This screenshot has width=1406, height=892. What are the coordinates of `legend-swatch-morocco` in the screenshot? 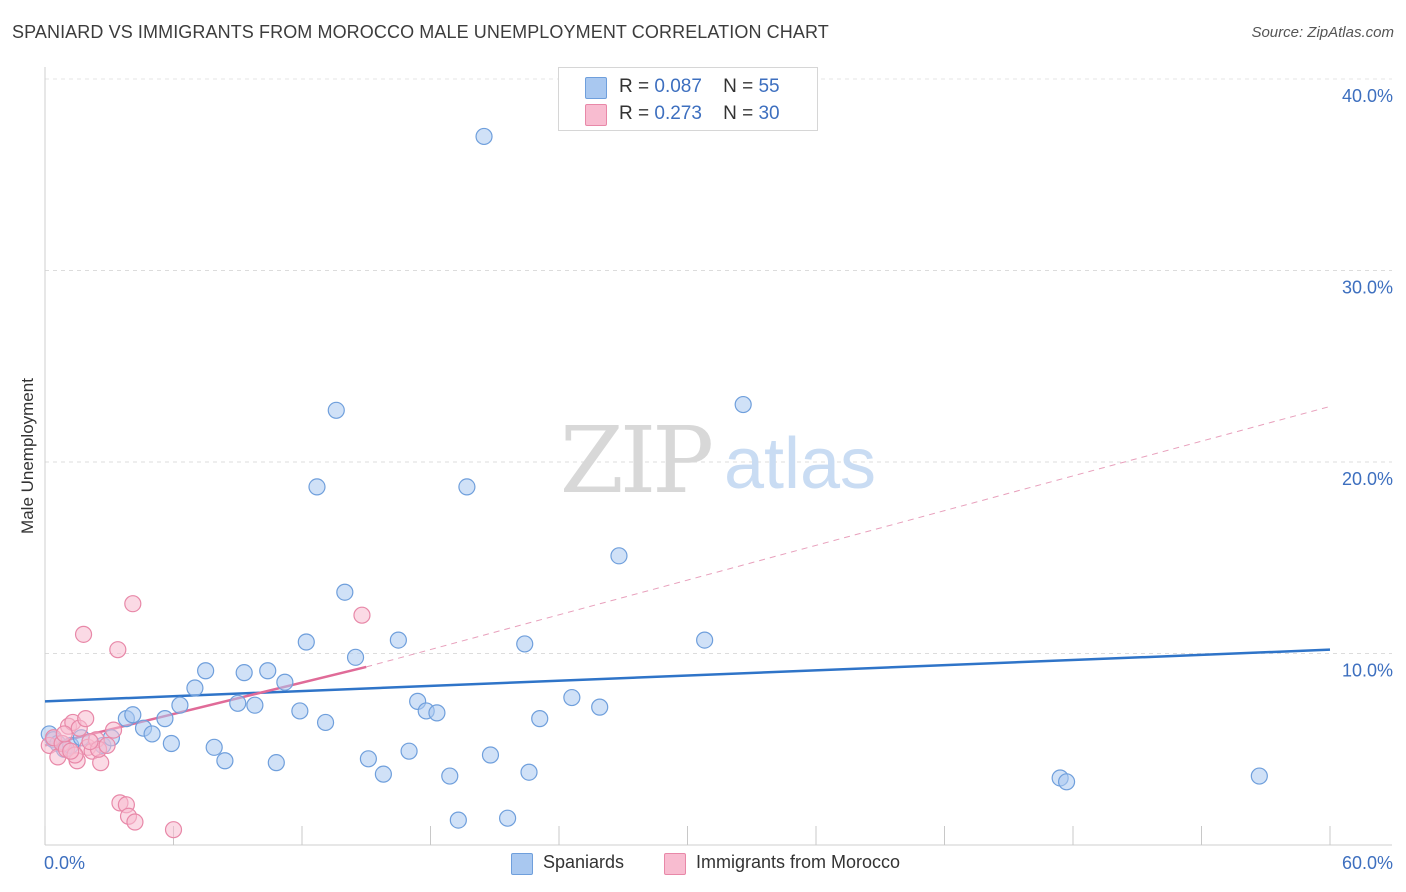 It's located at (596, 115).